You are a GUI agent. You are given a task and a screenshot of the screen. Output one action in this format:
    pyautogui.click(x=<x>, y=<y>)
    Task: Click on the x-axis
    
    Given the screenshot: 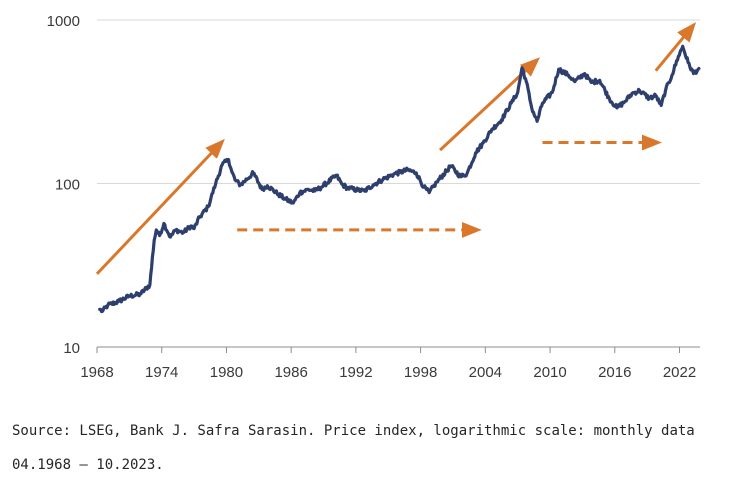 What is the action you would take?
    pyautogui.click(x=398, y=349)
    